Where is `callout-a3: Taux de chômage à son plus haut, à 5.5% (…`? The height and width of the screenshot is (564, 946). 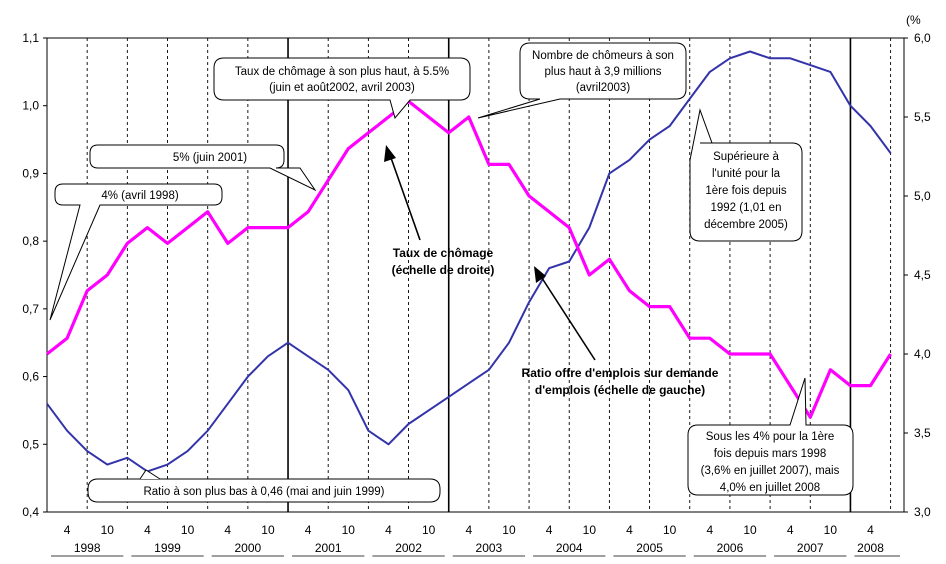 callout-a3: Taux de chômage à son plus haut, à 5.5% (… is located at coordinates (342, 88).